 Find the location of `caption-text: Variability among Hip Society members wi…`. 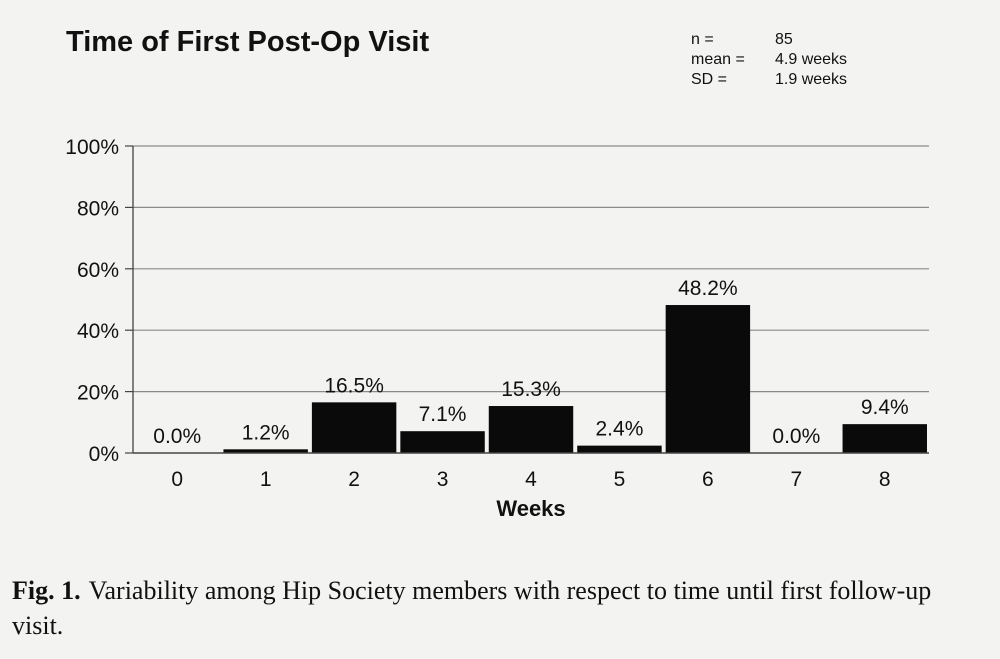

caption-text: Variability among Hip Society members wi… is located at coordinates (472, 608).